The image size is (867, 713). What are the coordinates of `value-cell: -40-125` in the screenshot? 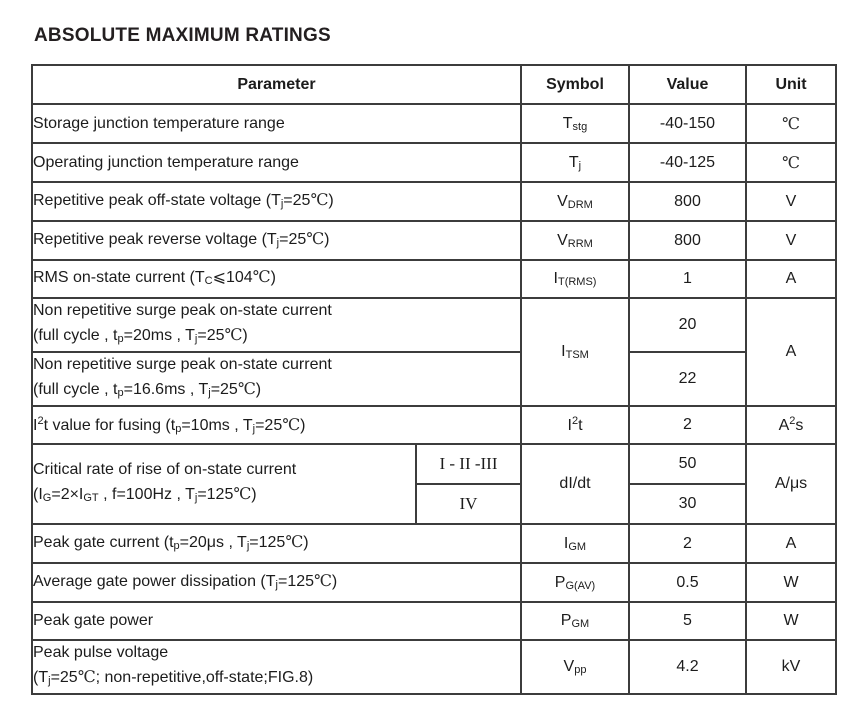 It's located at (687, 162).